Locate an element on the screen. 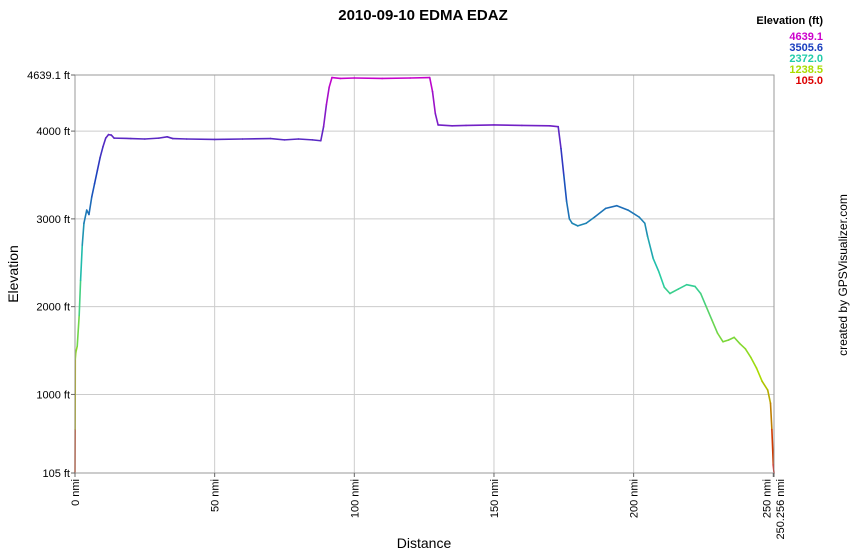 This screenshot has width=850, height=550. y-tick-label: 2000 ft is located at coordinates (53, 308).